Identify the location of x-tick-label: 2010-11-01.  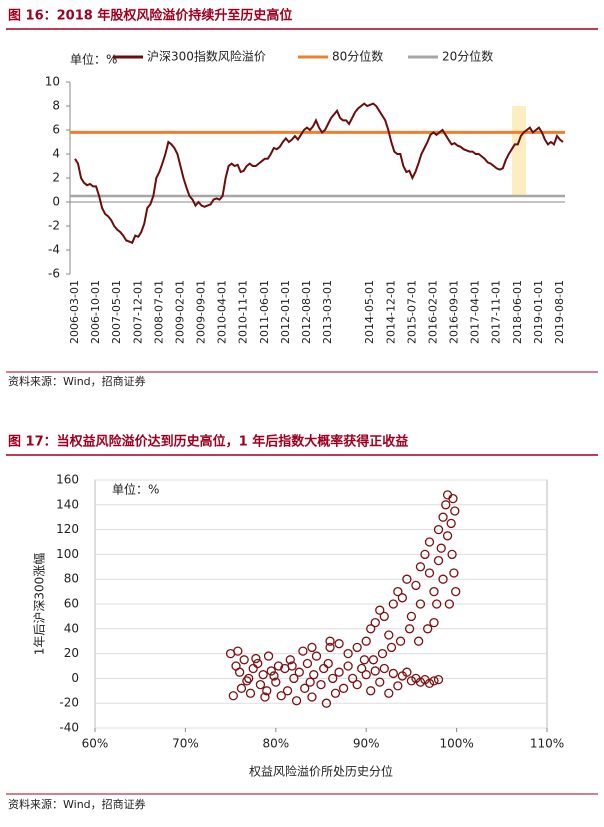
(243, 312).